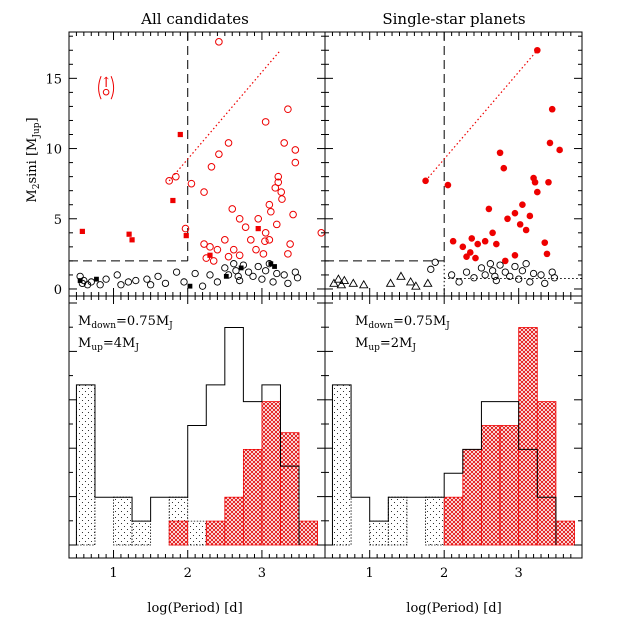 This screenshot has height=623, width=623. What do you see at coordinates (125, 322) in the screenshot?
I see `annotation-mdown-left: Mdown=0.75MJ` at bounding box center [125, 322].